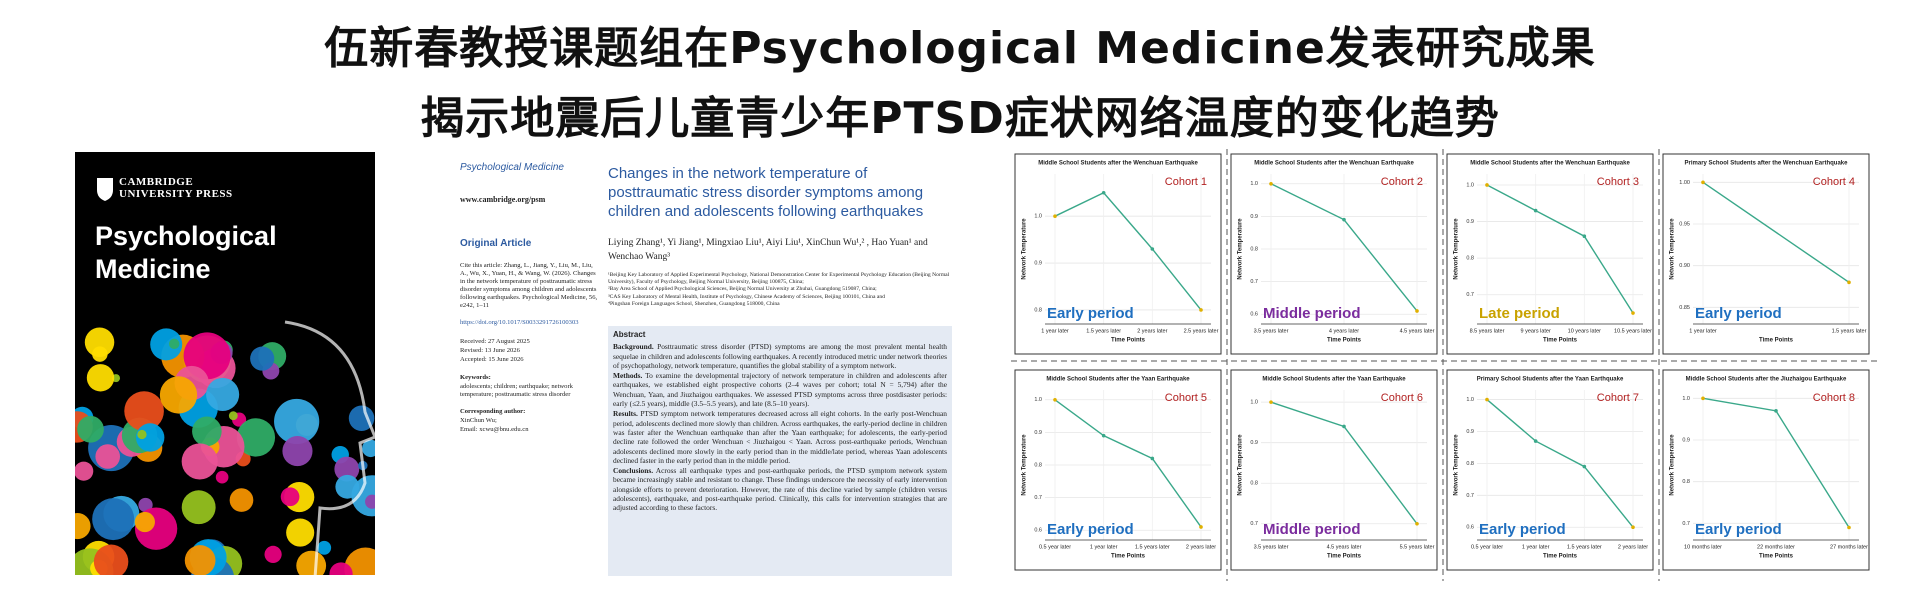  I want to click on publisher: CAMBRIDGE, so click(156, 182).